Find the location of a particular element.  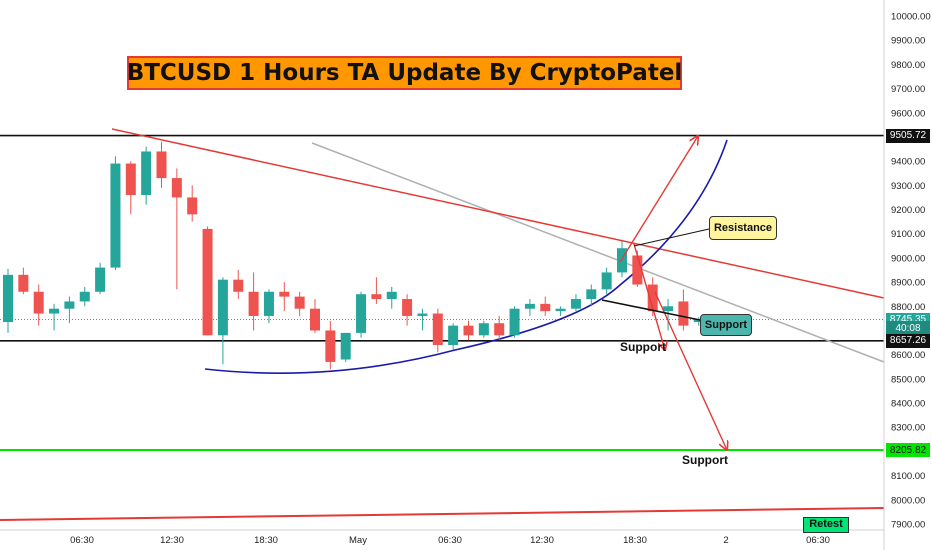

bearish-arrow is located at coordinates (690, 370).